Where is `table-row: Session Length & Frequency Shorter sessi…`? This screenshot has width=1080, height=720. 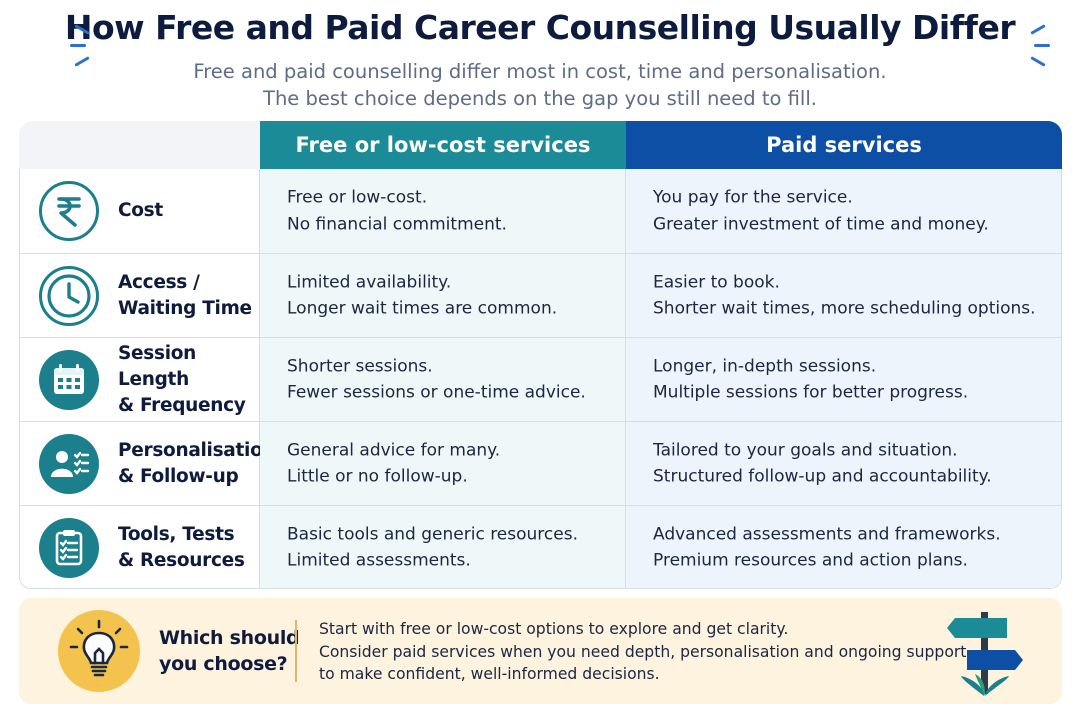 table-row: Session Length & Frequency Shorter sessi… is located at coordinates (540, 379).